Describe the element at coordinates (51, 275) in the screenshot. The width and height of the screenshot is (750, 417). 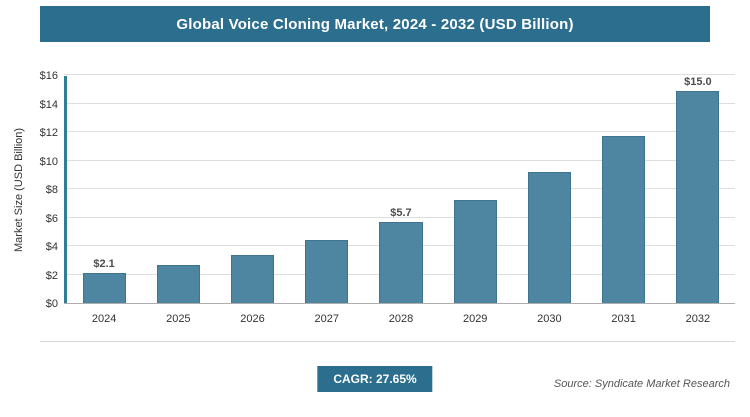
I see `y-tick-label: $2` at that location.